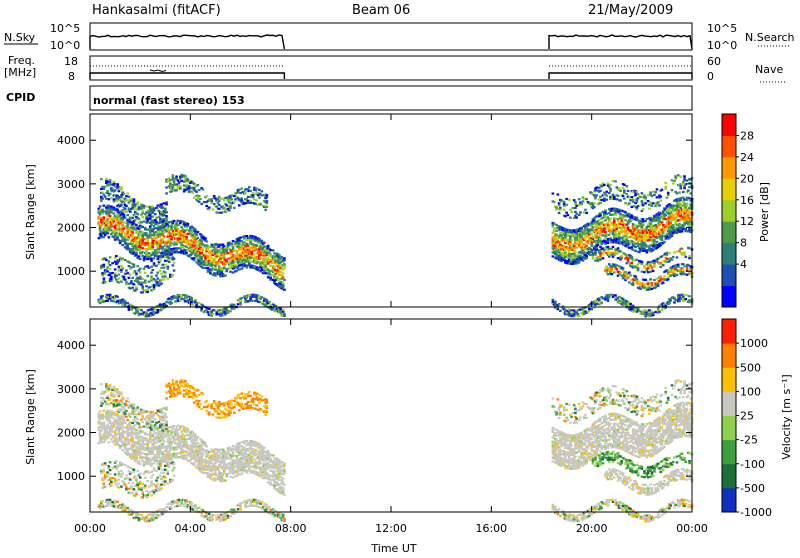  What do you see at coordinates (722, 45) in the screenshot?
I see `noise-tick-right-low: 10^0` at bounding box center [722, 45].